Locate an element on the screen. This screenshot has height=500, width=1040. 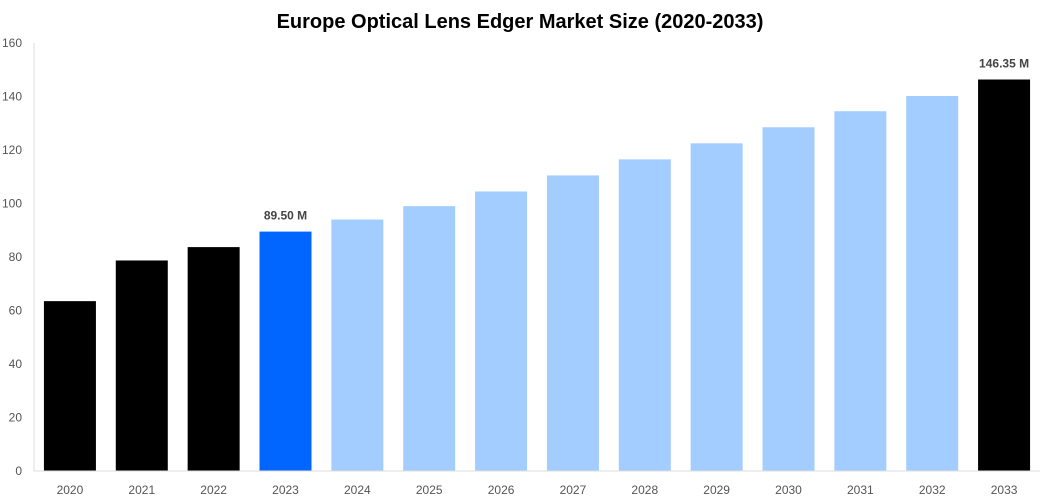
x-tick-label: 2022 is located at coordinates (213, 490).